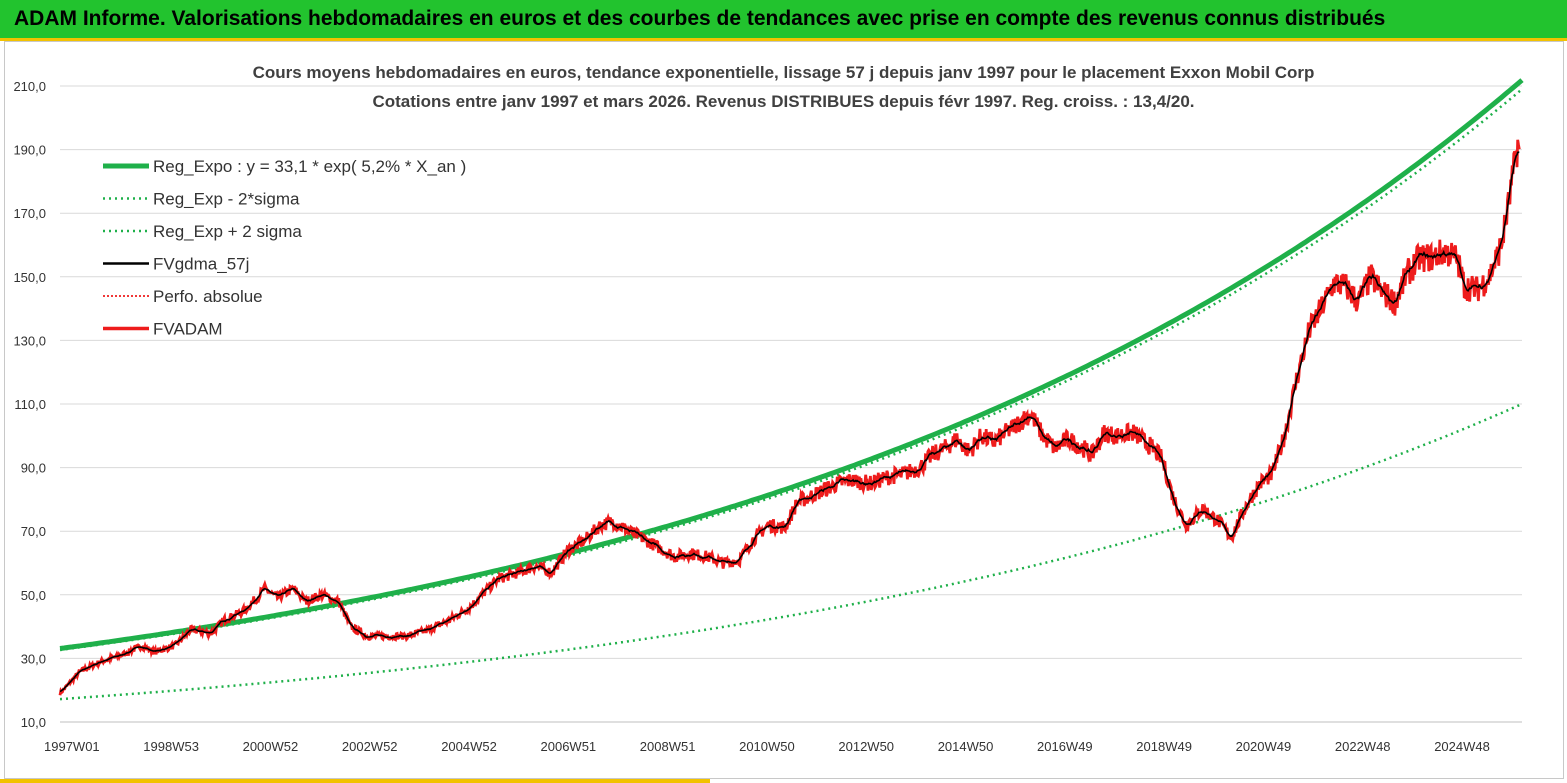 The image size is (1567, 783). What do you see at coordinates (201, 264) in the screenshot?
I see `legend-label: FVgdma_57j` at bounding box center [201, 264].